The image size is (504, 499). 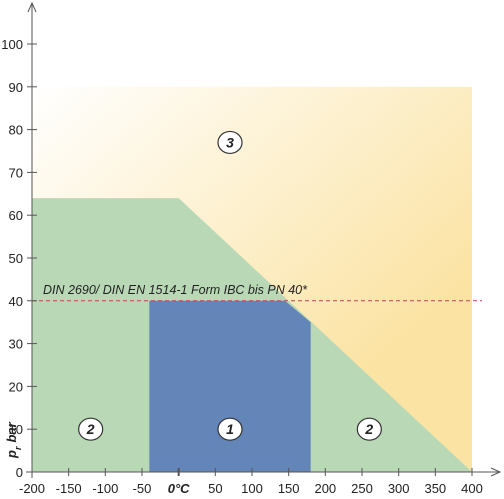 I want to click on svg-text:prbar: pr bar, so click(x=13, y=440).